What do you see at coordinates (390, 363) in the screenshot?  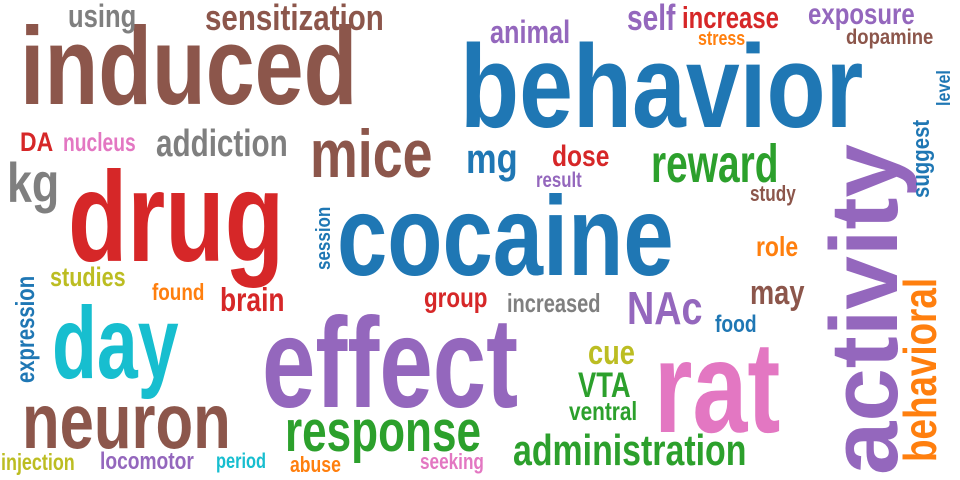 I see `word-effect: effect` at bounding box center [390, 363].